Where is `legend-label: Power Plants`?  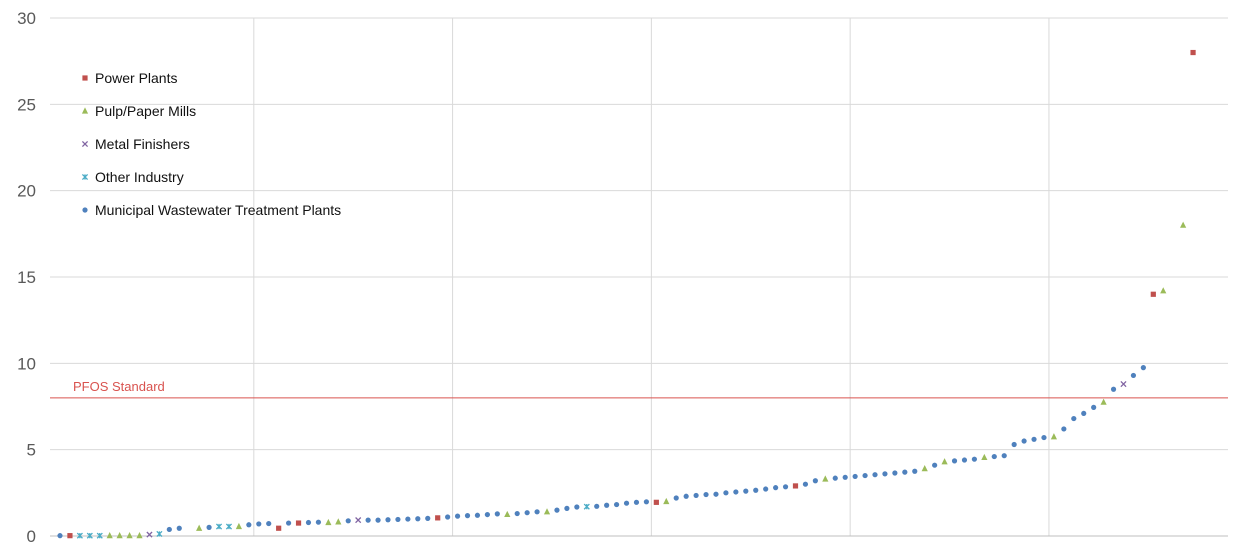 legend-label: Power Plants is located at coordinates (136, 78).